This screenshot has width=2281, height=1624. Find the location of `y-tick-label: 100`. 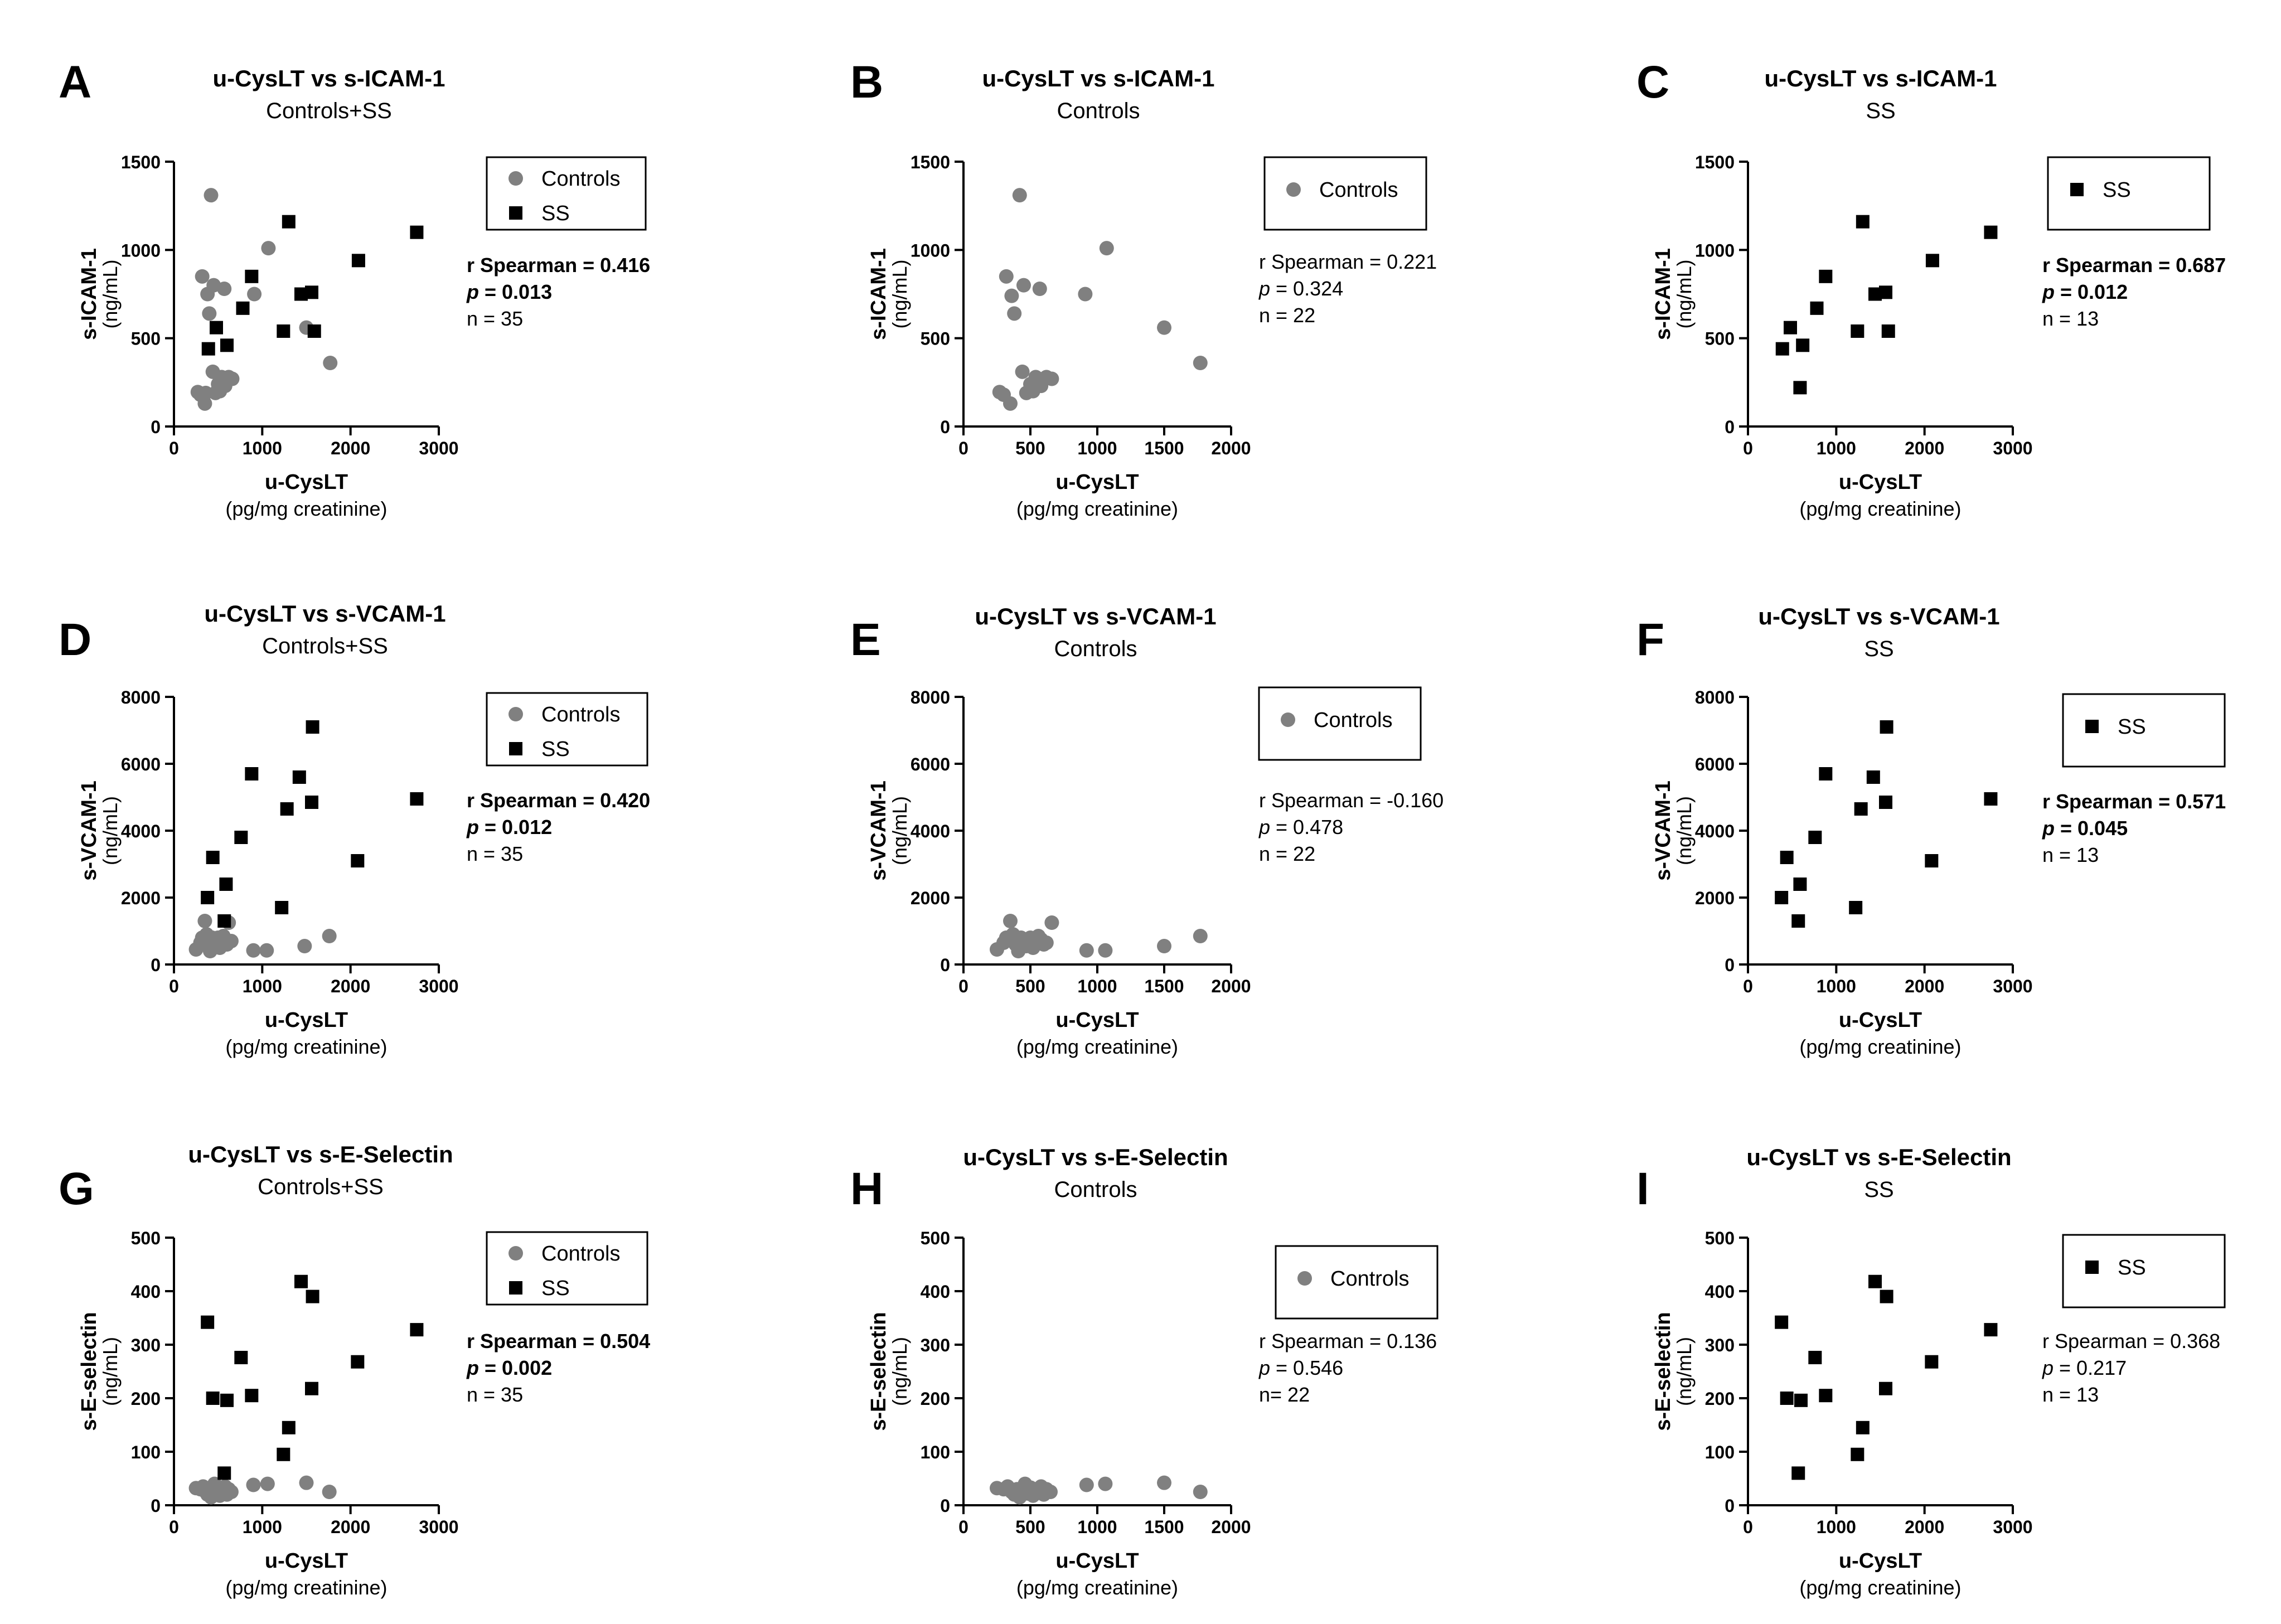

y-tick-label: 100 is located at coordinates (146, 1452).